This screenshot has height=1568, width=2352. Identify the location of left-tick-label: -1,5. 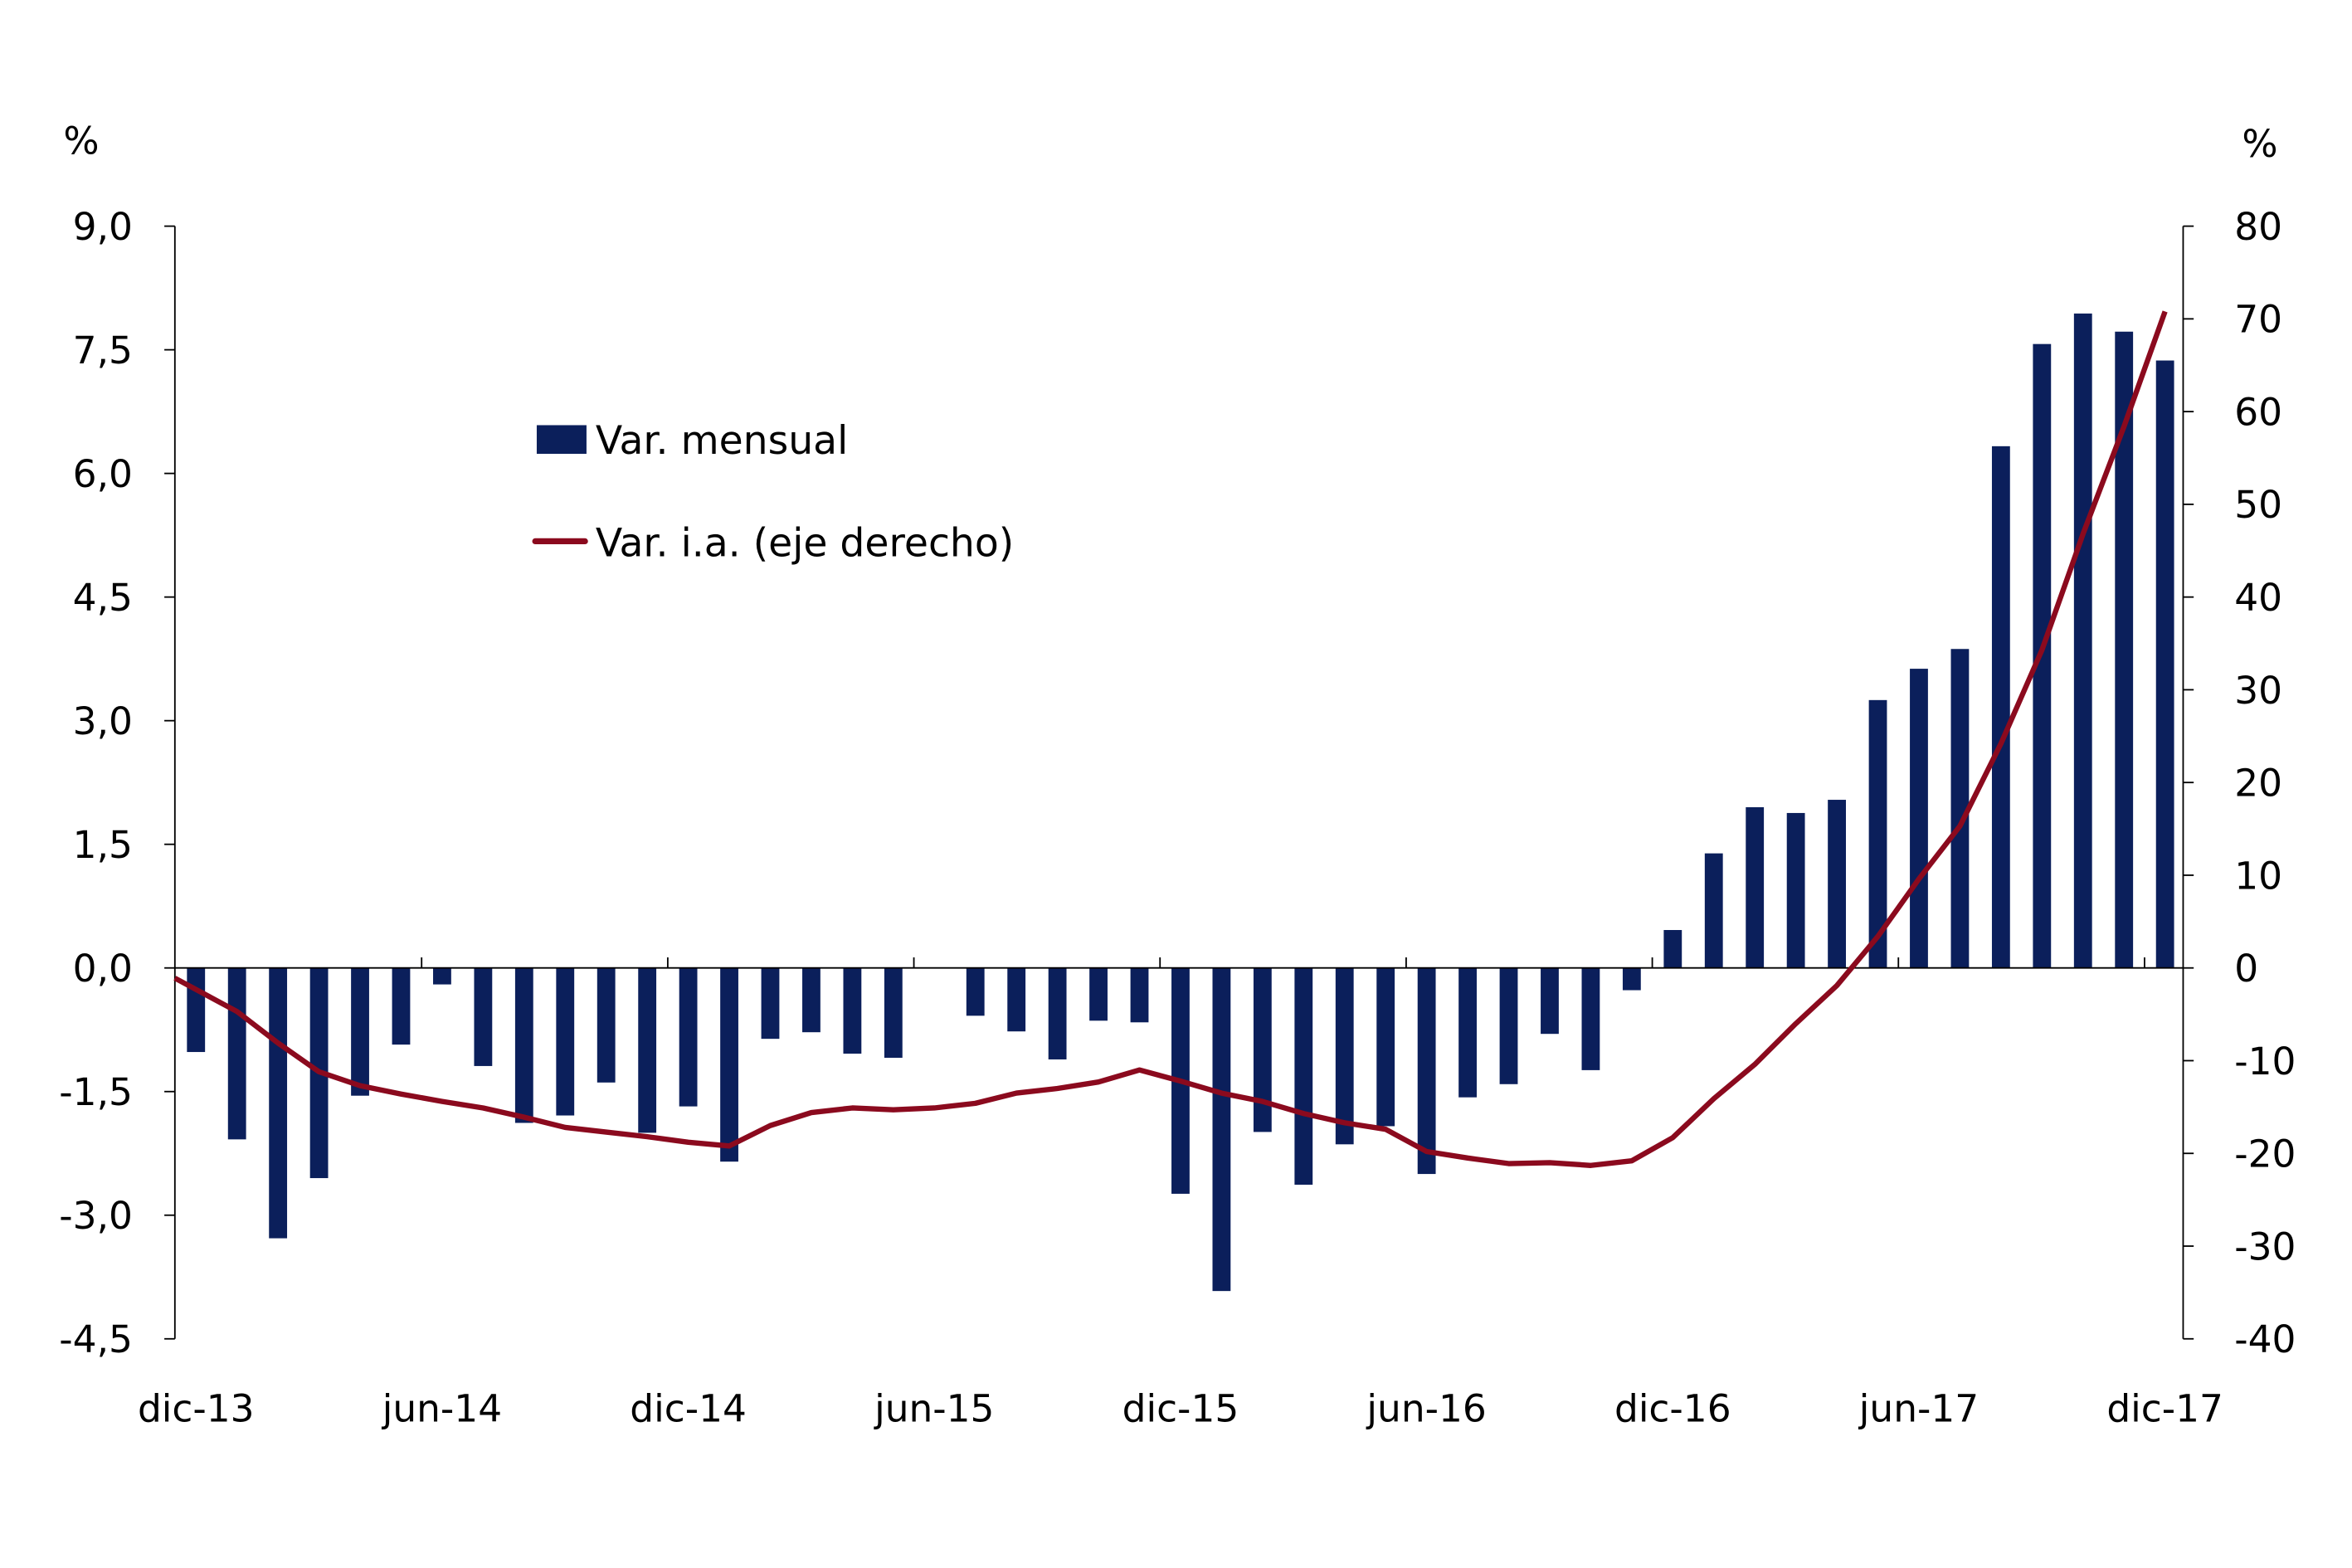
(96, 1092).